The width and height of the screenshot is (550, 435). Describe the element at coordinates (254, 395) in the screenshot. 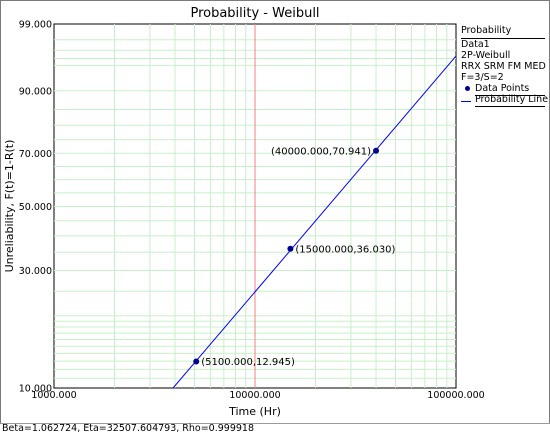

I see `x-tick-label: 10000.000` at that location.